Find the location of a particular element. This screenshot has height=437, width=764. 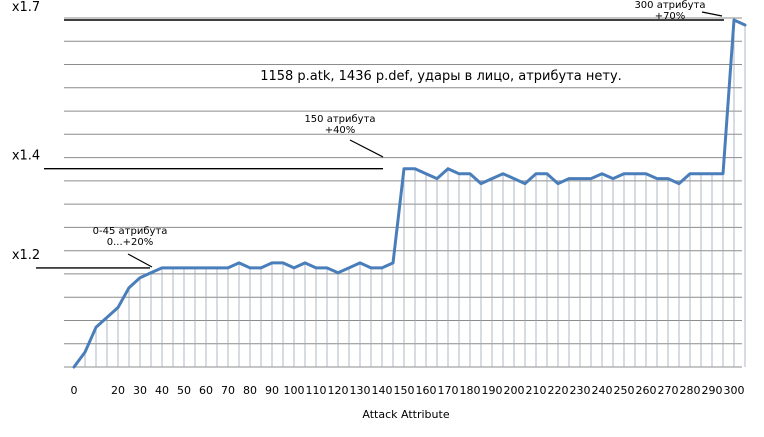

x-tick-label: 50 is located at coordinates (184, 390).